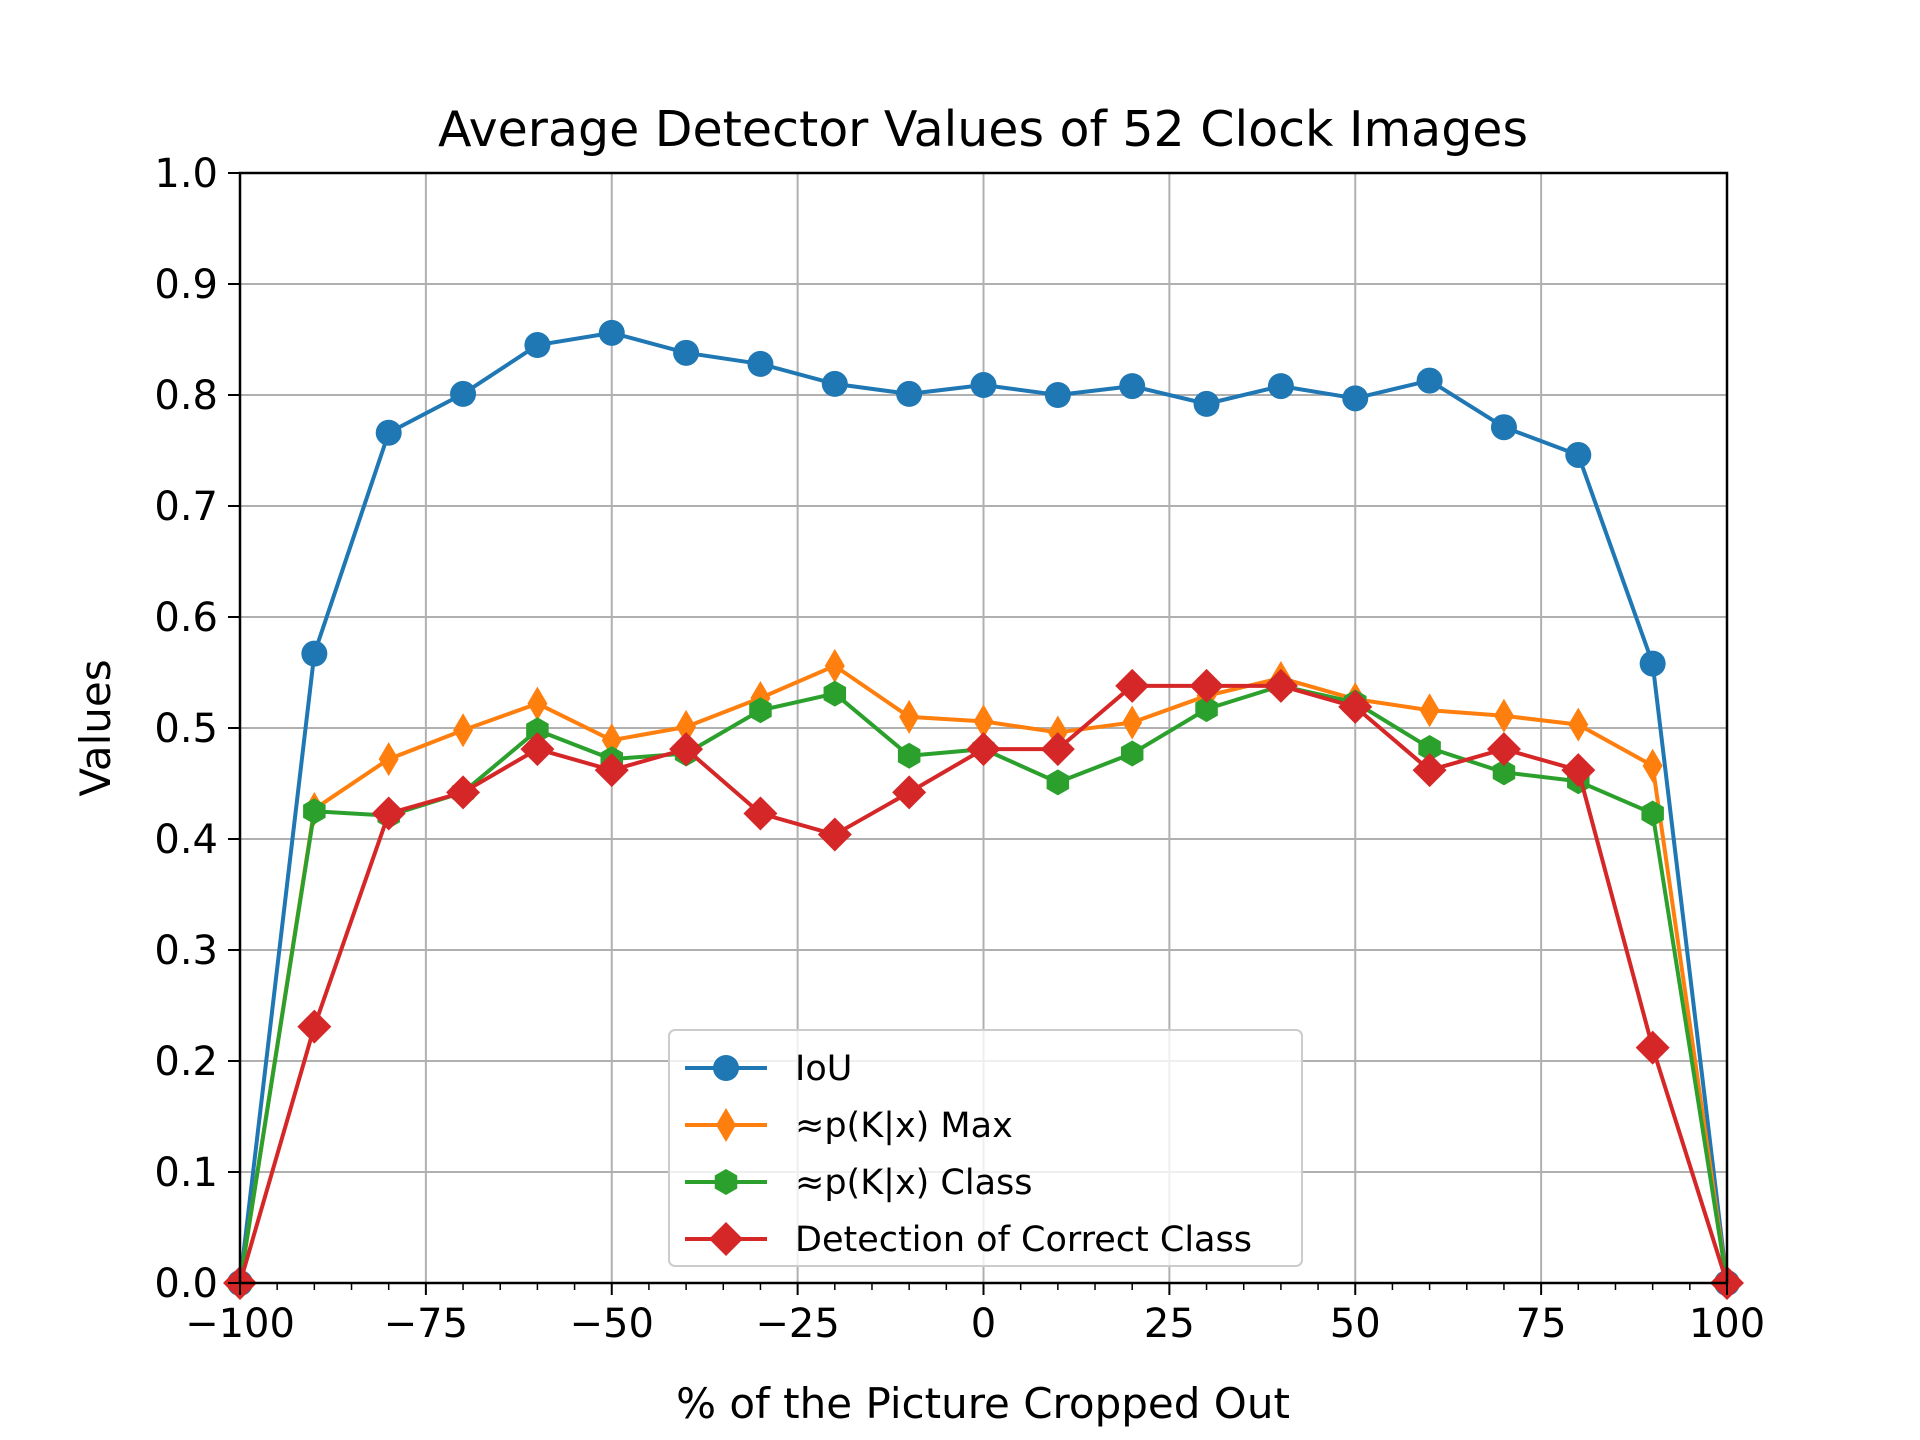 This screenshot has height=1440, width=1920. I want to click on legend-entry: Detection of Correct Class, so click(968, 1240).